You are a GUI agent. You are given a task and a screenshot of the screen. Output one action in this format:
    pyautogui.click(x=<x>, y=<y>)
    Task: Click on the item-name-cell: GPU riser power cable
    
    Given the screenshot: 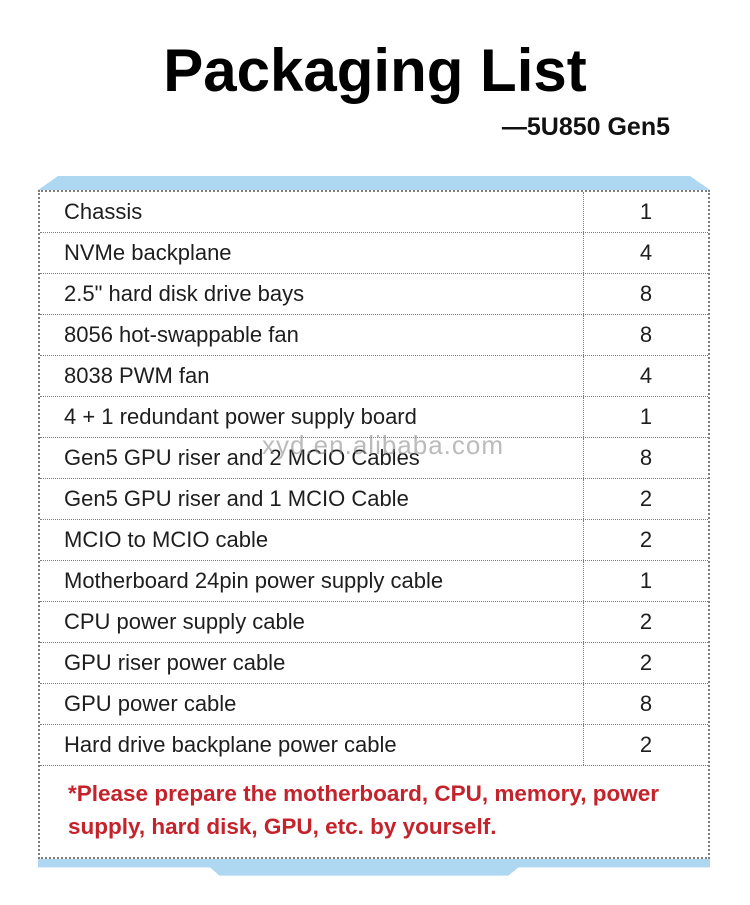 What is the action you would take?
    pyautogui.click(x=175, y=662)
    